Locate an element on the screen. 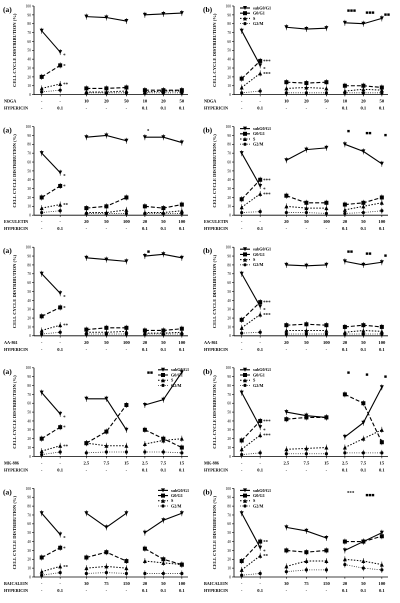 This screenshot has width=400, height=603. panel-label: (b) is located at coordinates (208, 371).